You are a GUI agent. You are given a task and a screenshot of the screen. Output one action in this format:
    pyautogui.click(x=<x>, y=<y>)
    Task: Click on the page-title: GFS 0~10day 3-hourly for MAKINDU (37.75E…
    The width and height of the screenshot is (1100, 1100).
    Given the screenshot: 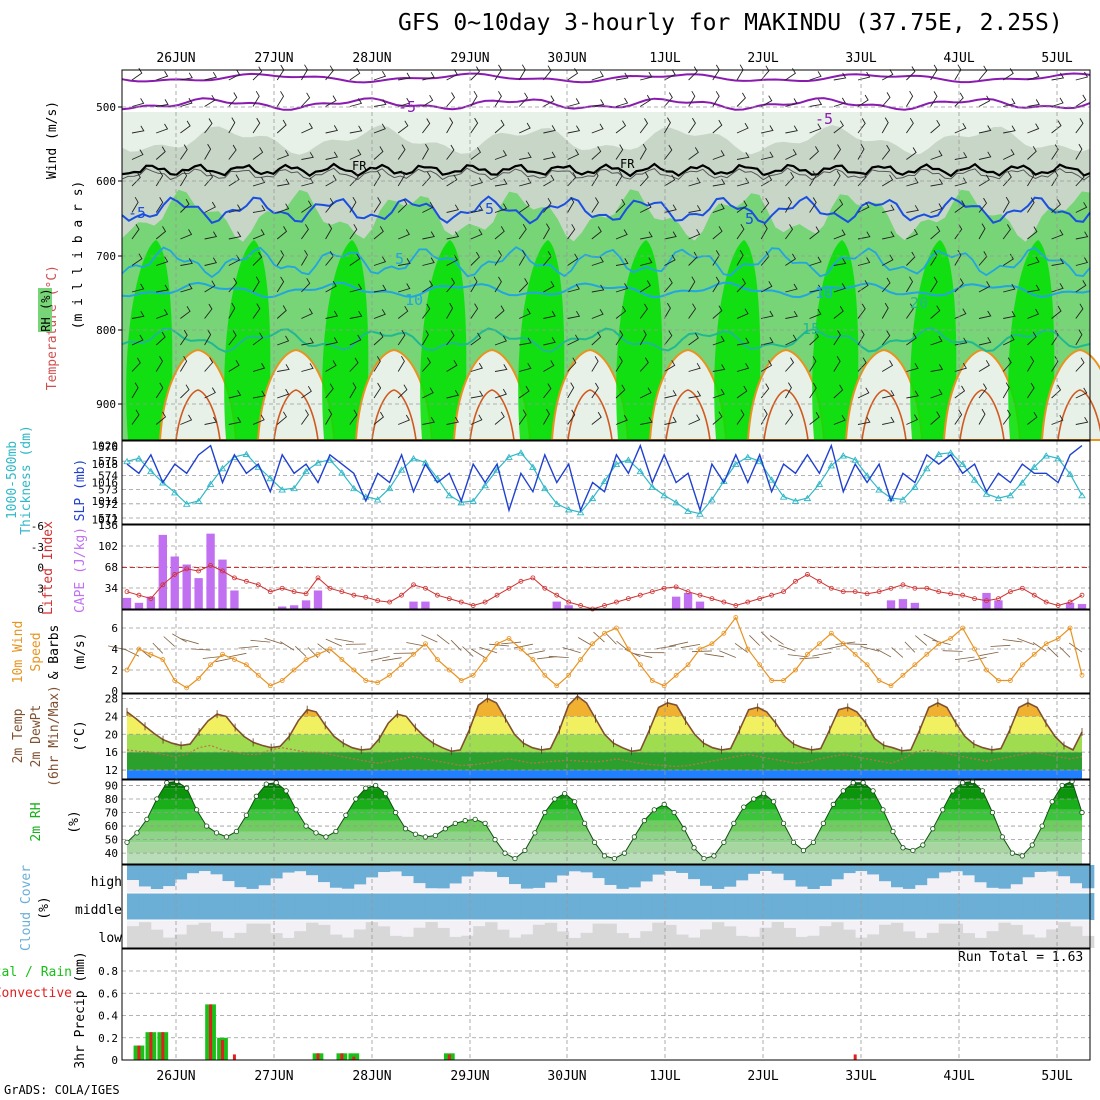 What is the action you would take?
    pyautogui.click(x=730, y=23)
    